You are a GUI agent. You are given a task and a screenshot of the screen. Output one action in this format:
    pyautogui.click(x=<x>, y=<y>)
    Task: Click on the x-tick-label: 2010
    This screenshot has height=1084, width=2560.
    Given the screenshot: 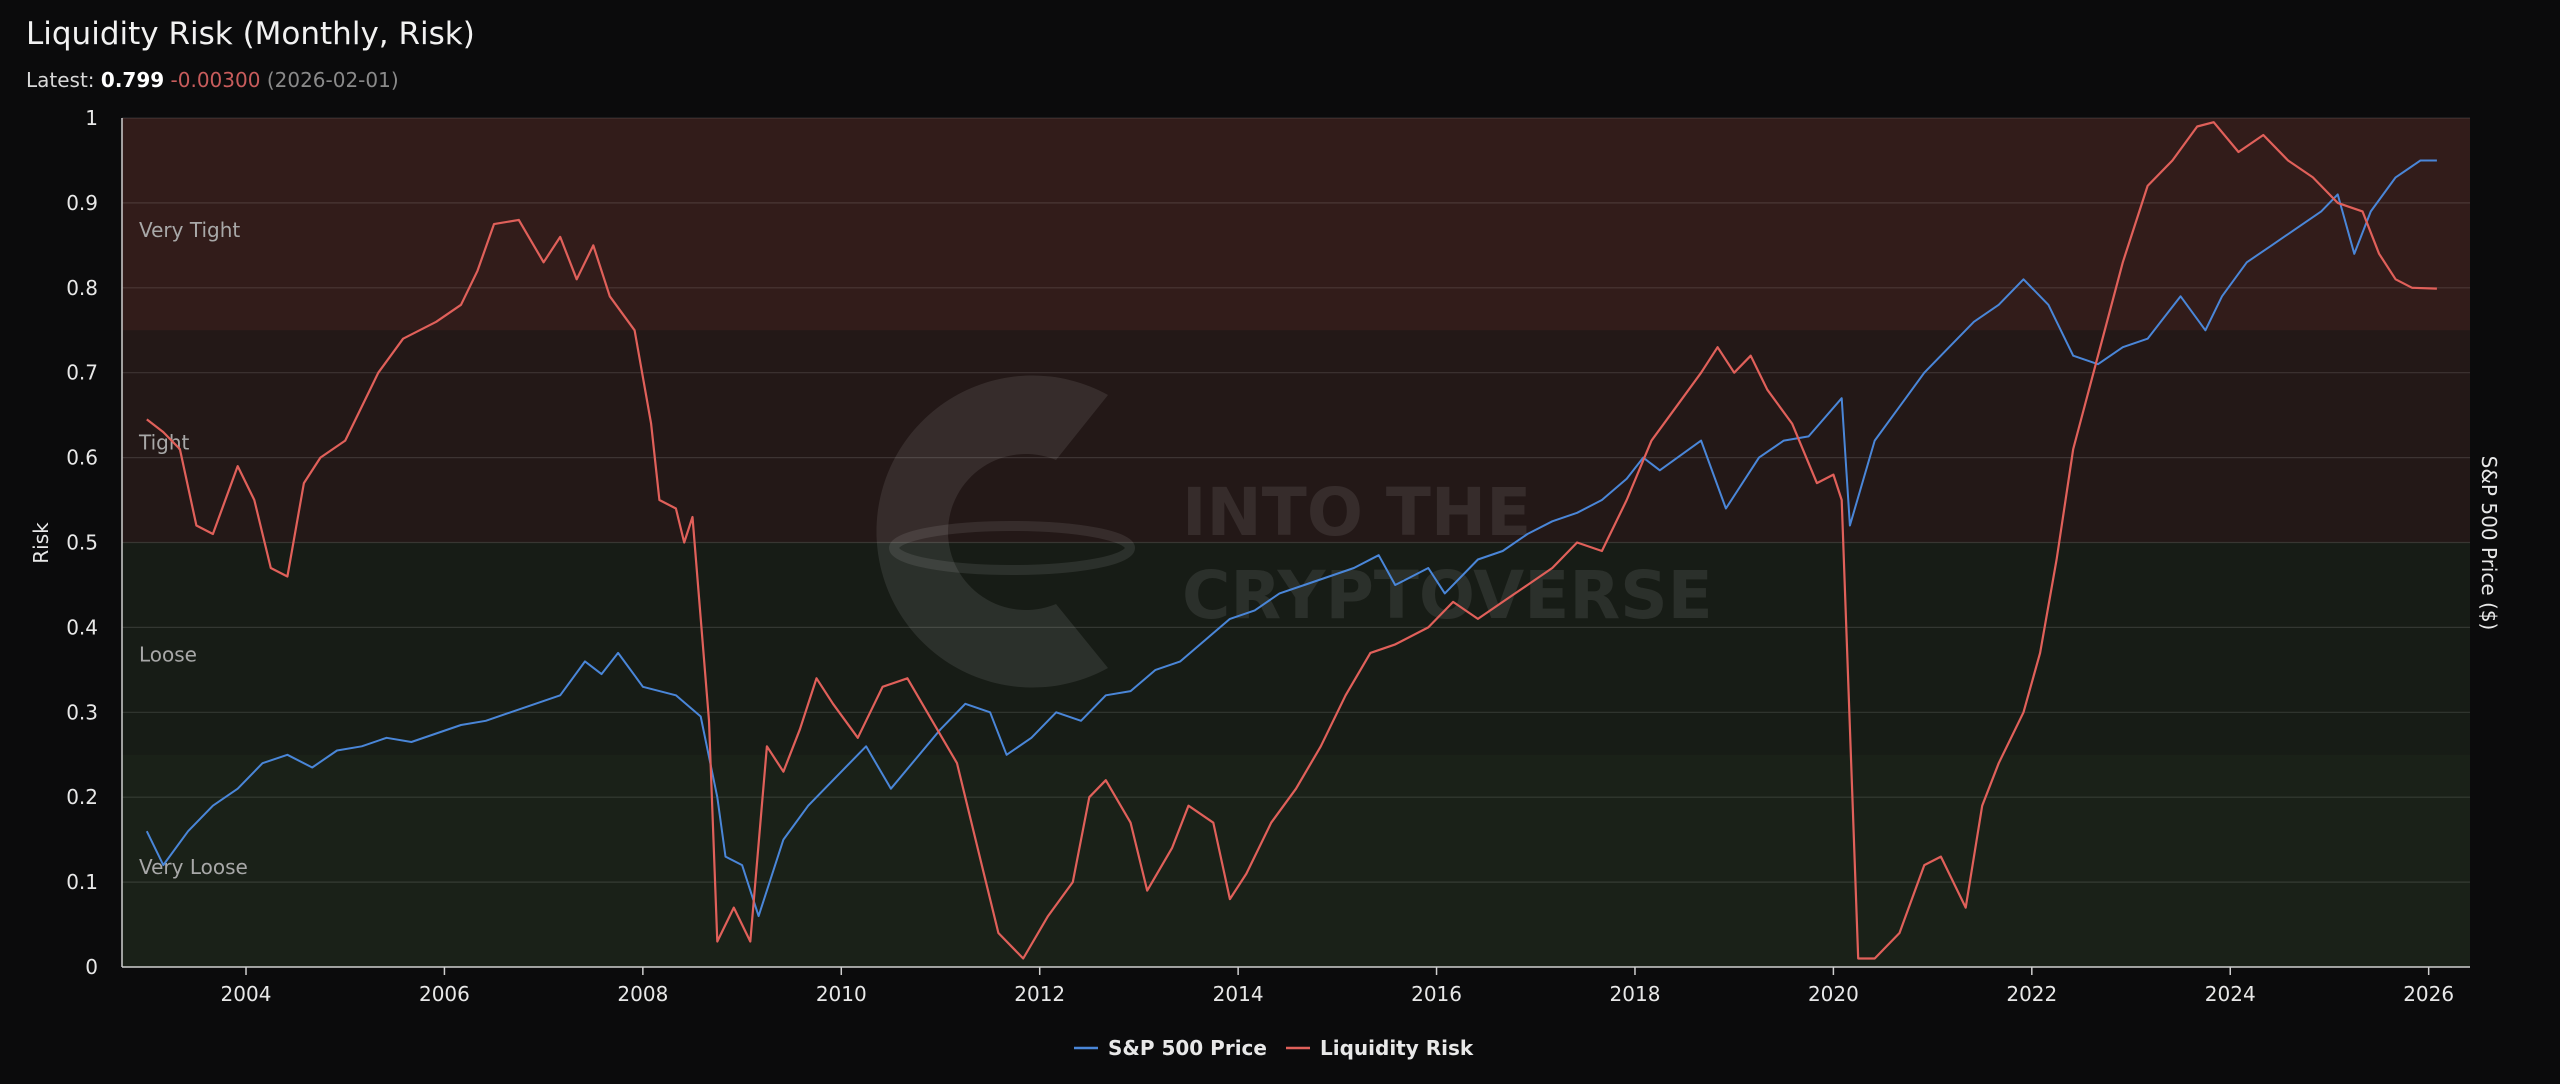 What is the action you would take?
    pyautogui.click(x=841, y=994)
    